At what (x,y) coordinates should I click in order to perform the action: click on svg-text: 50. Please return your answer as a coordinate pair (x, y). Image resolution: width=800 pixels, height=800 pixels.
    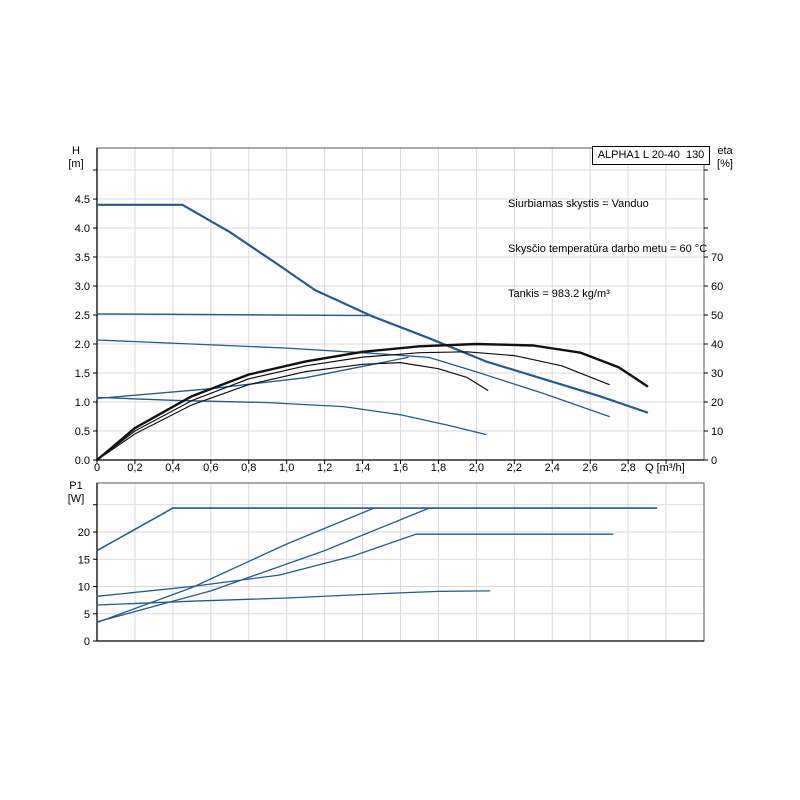
    Looking at the image, I should click on (717, 316).